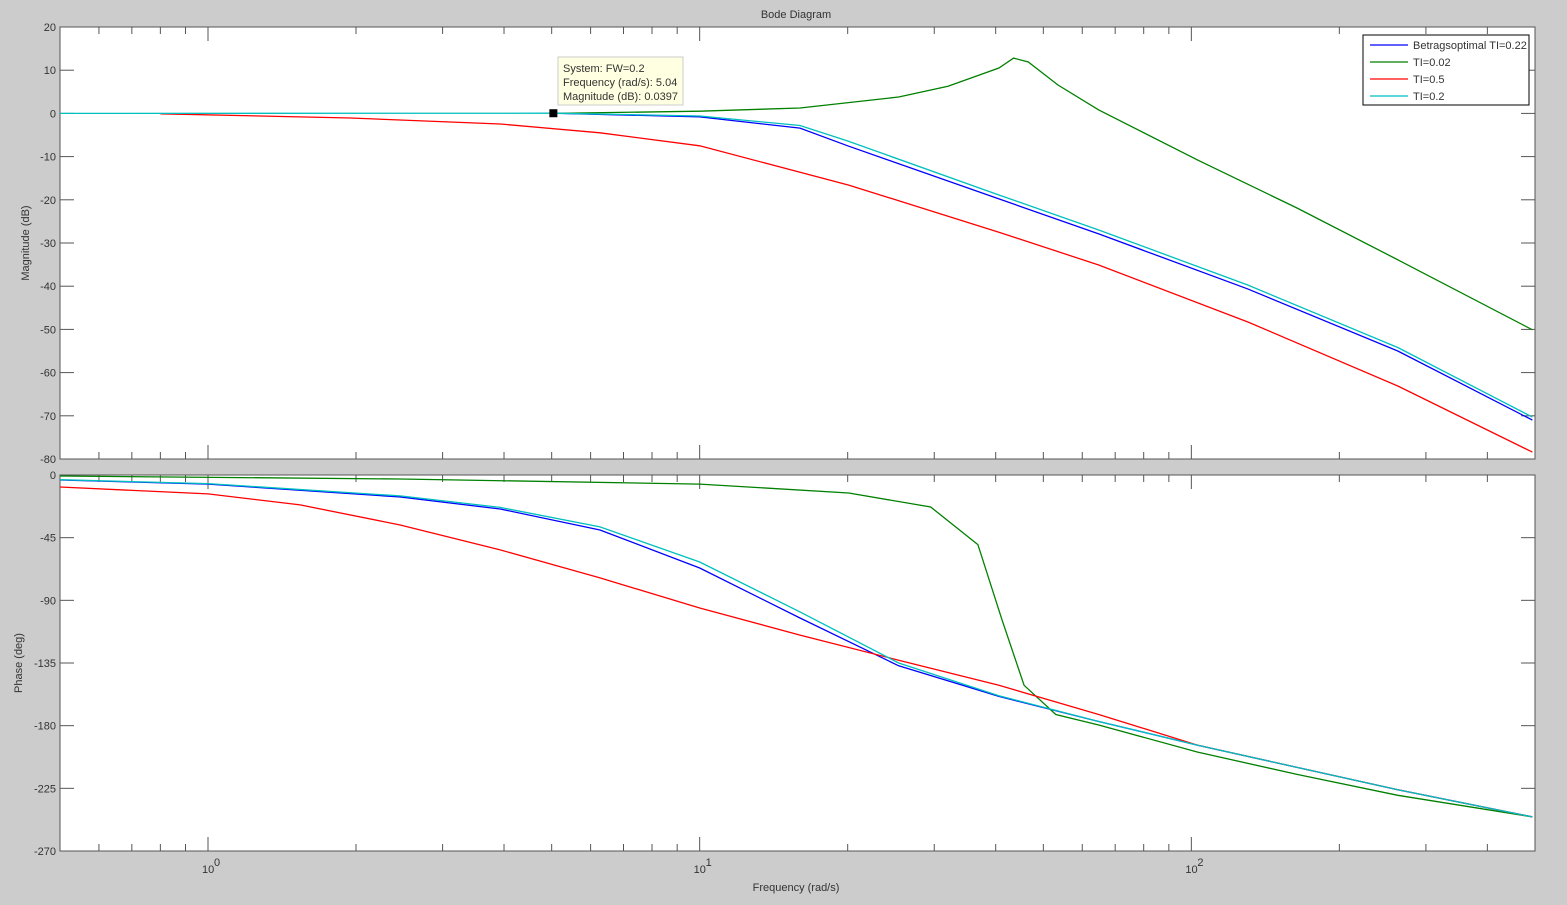  Describe the element at coordinates (48, 158) in the screenshot. I see `y-tick-label: -10` at that location.